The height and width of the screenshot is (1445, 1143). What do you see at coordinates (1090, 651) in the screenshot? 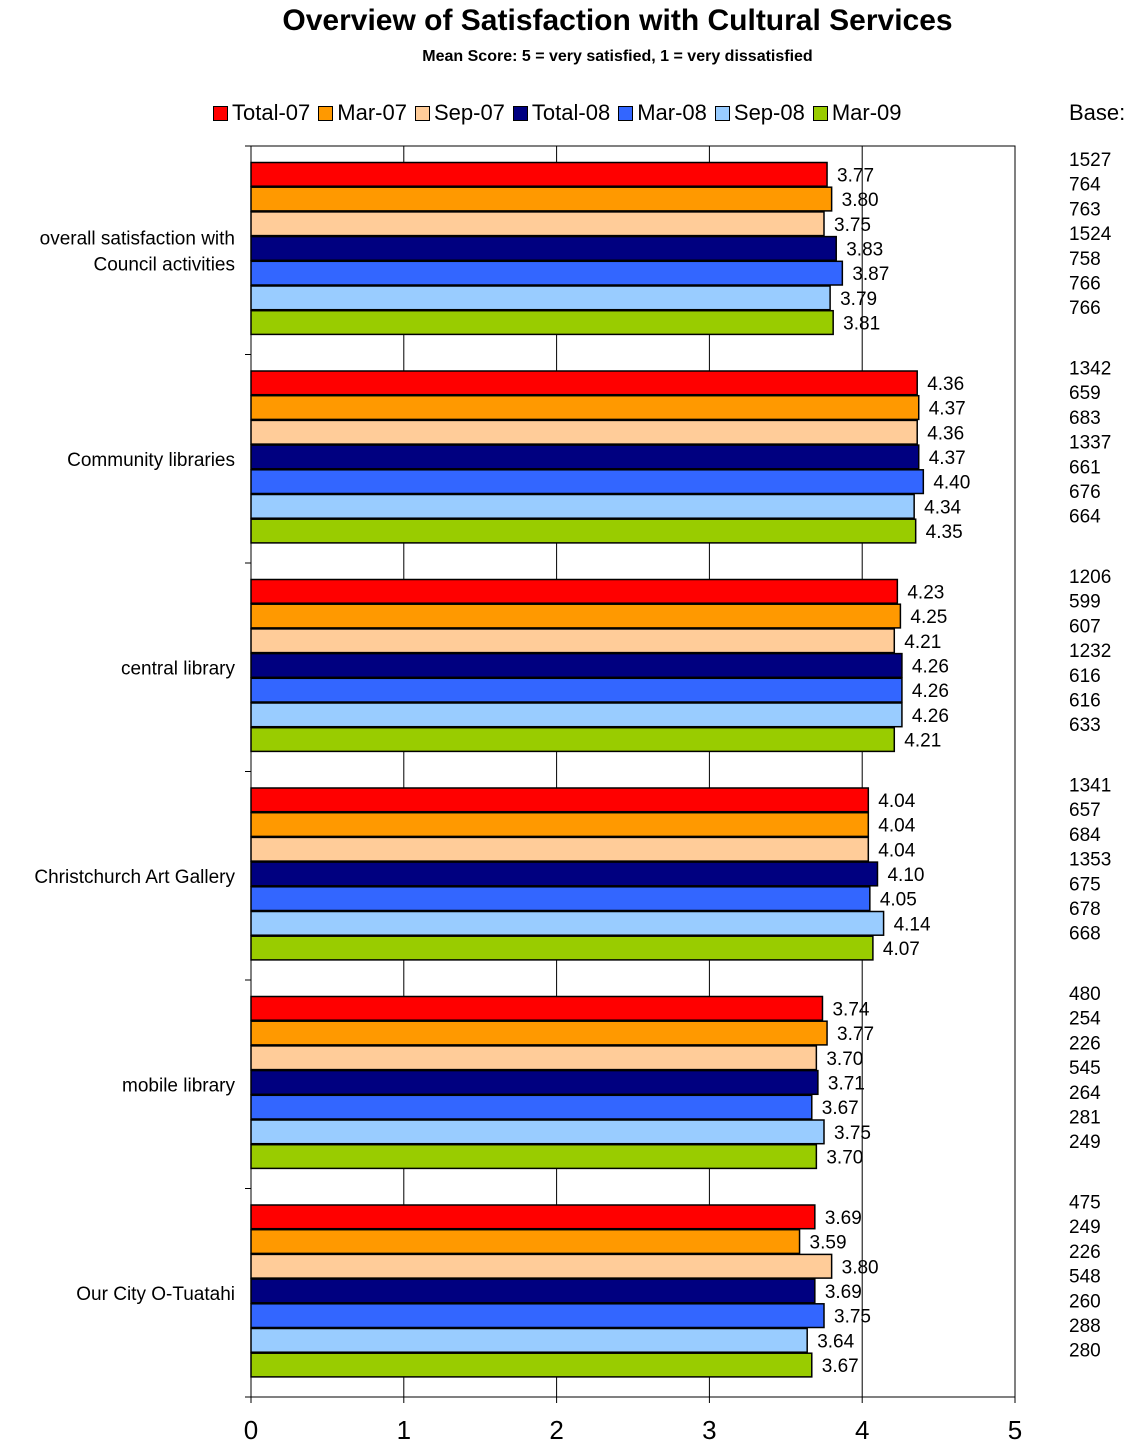
I see `base-count: 1232` at bounding box center [1090, 651].